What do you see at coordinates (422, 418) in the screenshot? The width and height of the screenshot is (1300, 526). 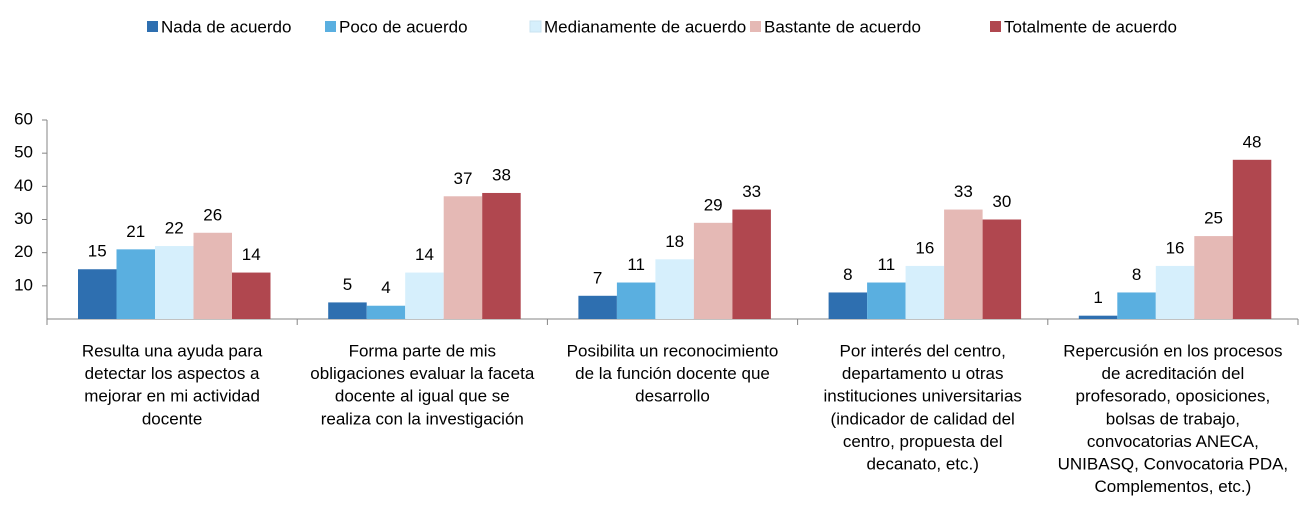 I see `x-tick-label: realiza con la investigación` at bounding box center [422, 418].